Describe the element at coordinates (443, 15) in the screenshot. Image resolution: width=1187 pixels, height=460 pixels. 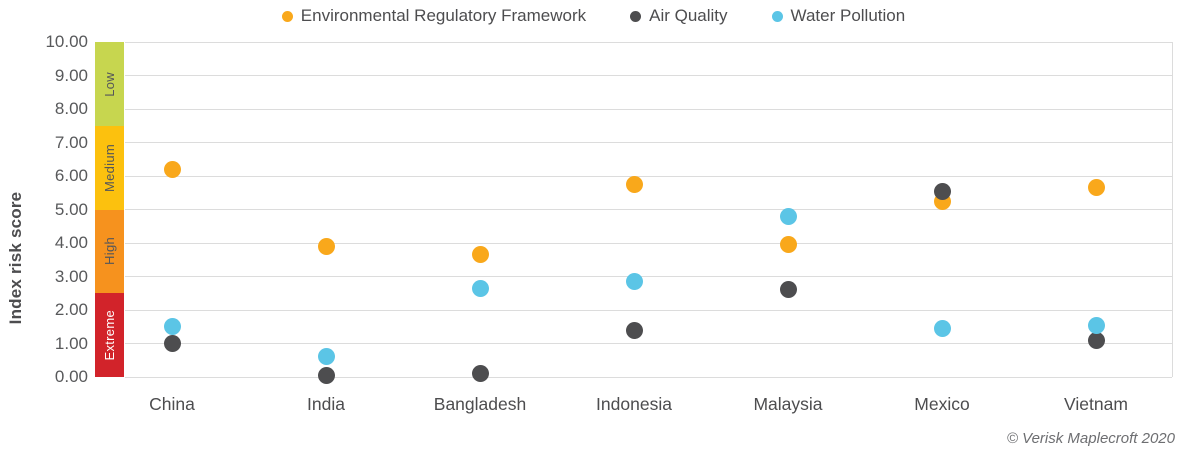
I see `legend-label: Environmental Regulatory Framework` at that location.